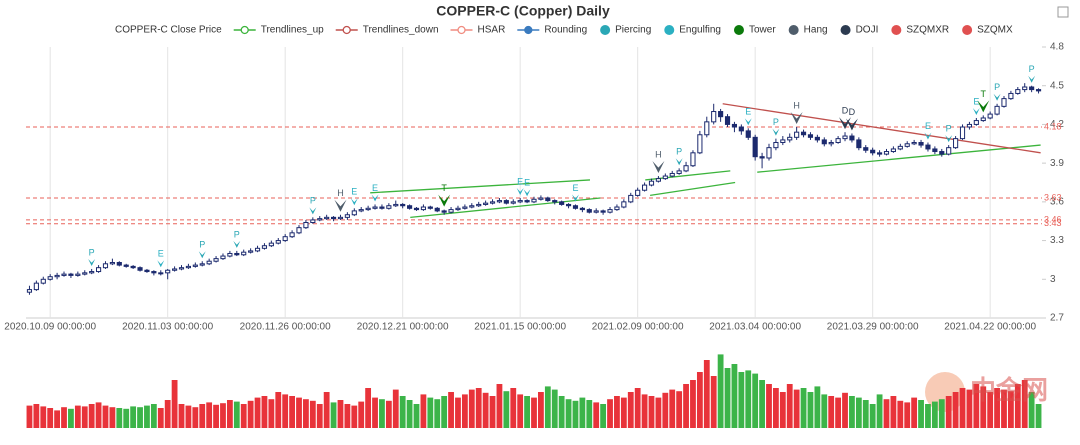  What do you see at coordinates (633, 30) in the screenshot?
I see `legend-label: Piercing` at bounding box center [633, 30].